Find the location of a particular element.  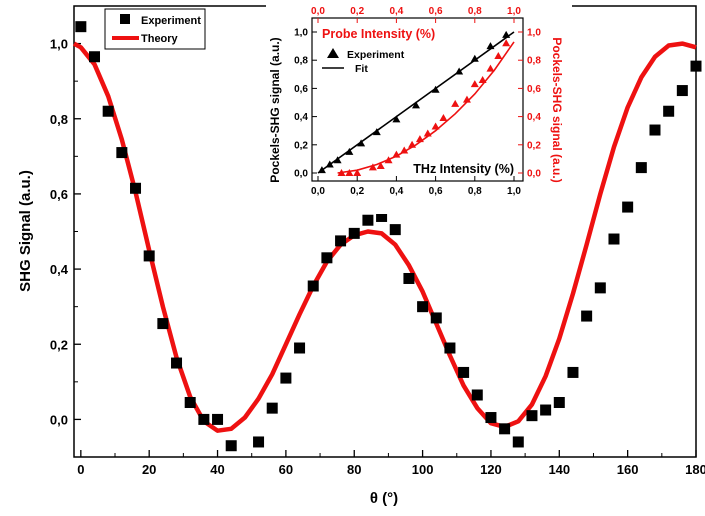

main-y-tick-label: 0,6 is located at coordinates (59, 194).